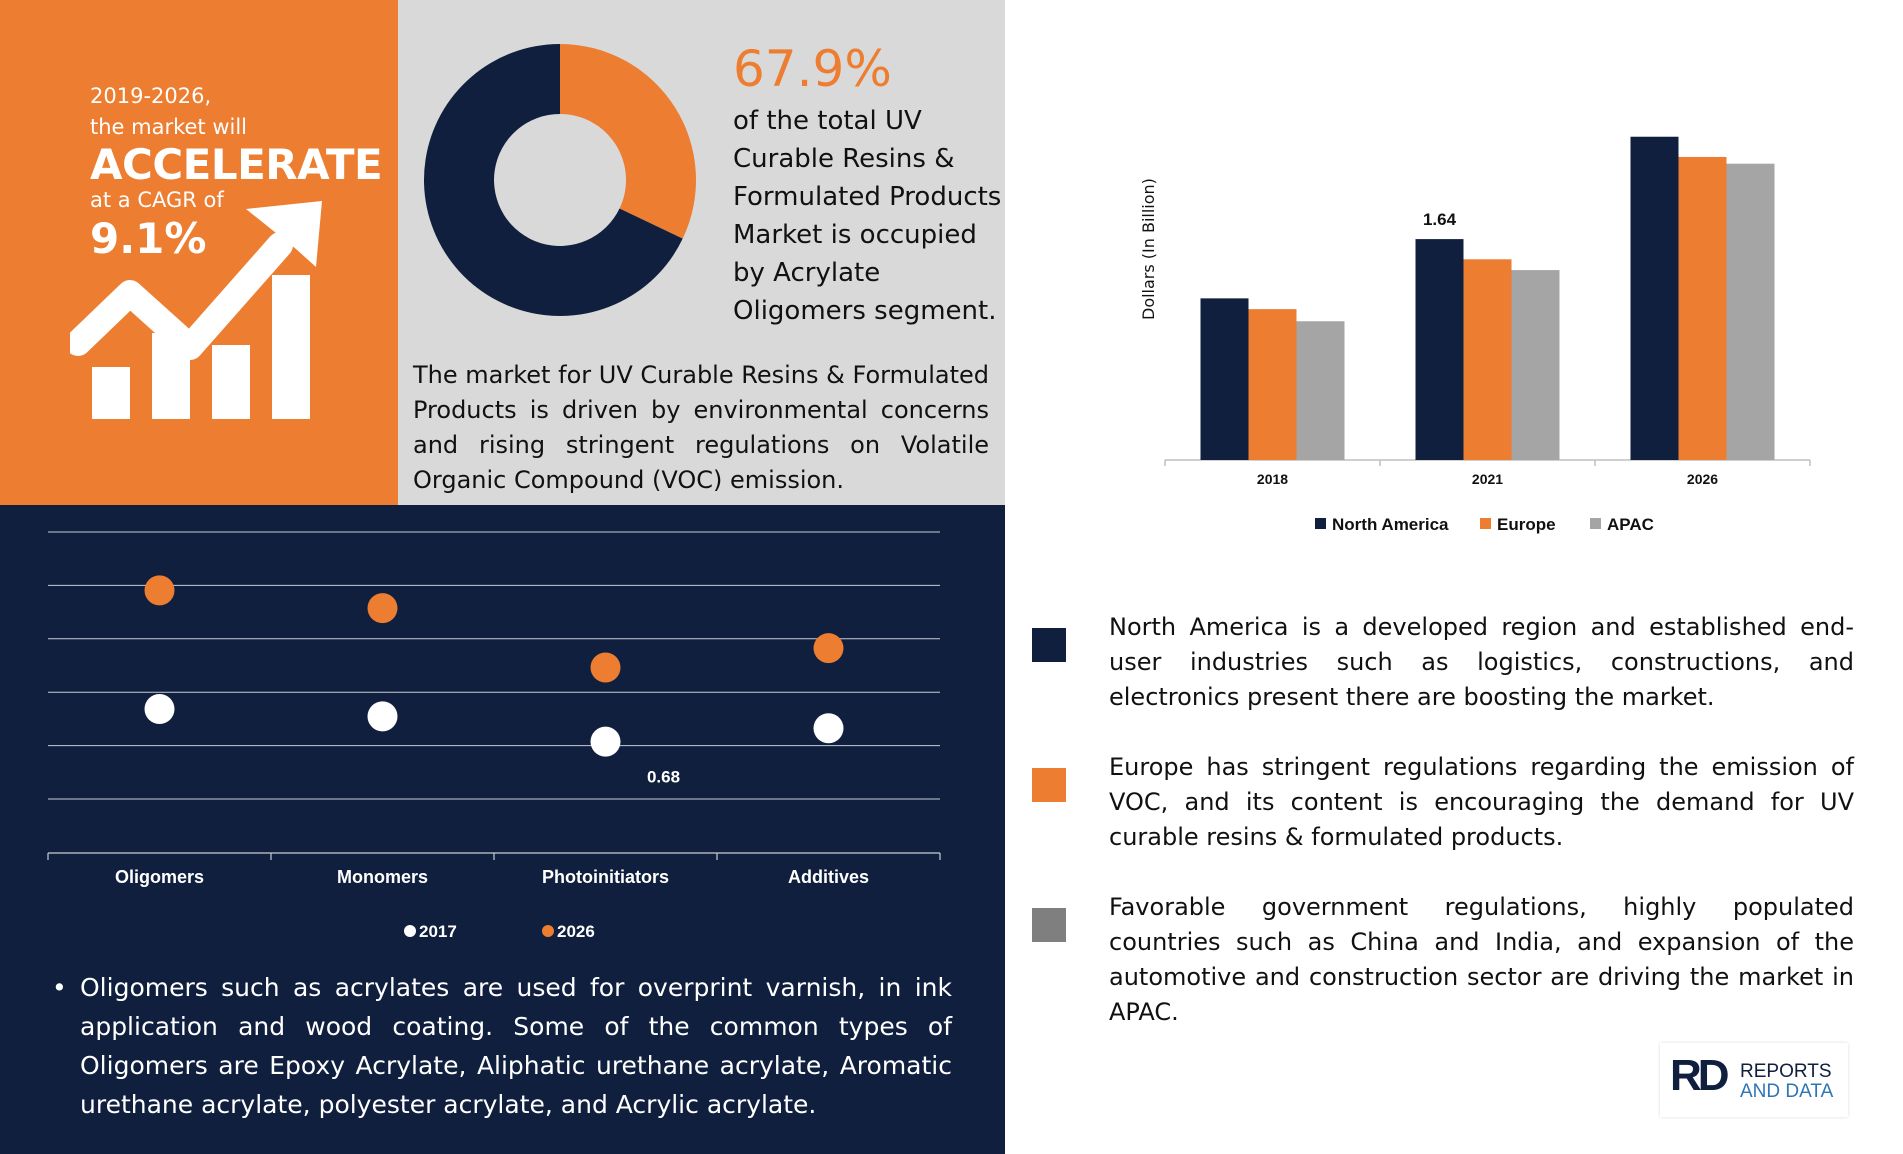 The width and height of the screenshot is (1903, 1154). I want to click on x-tick-label: Oligomers, so click(159, 877).